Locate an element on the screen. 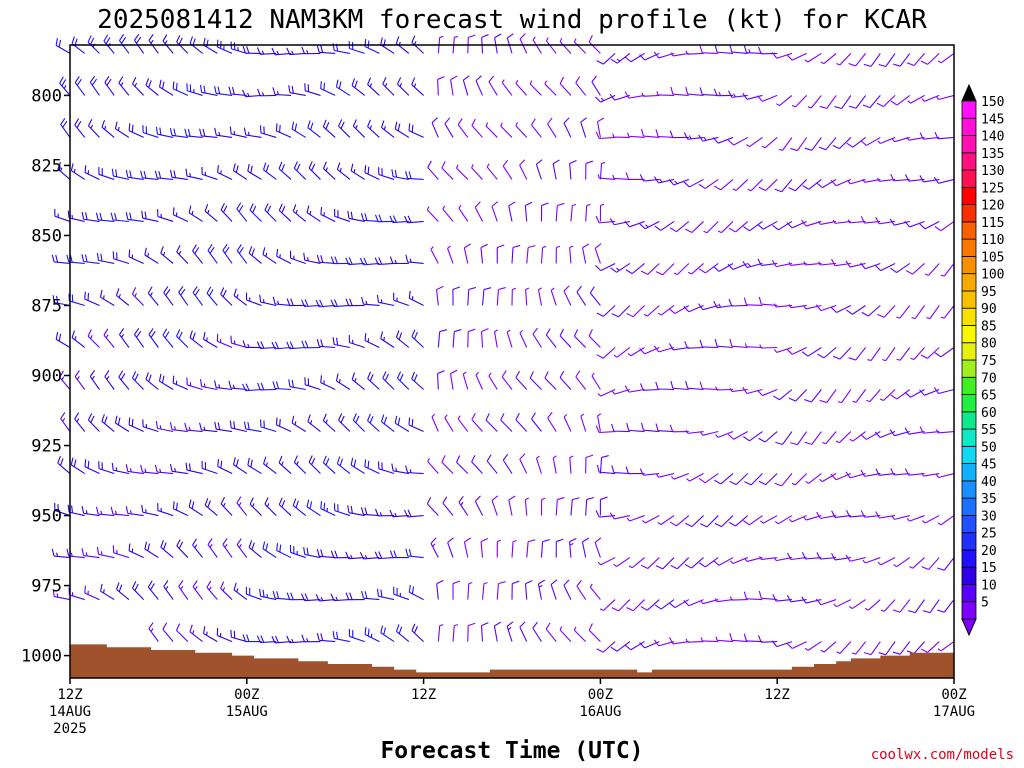 The width and height of the screenshot is (1024, 768). colorbar-label: 120 is located at coordinates (992, 206).